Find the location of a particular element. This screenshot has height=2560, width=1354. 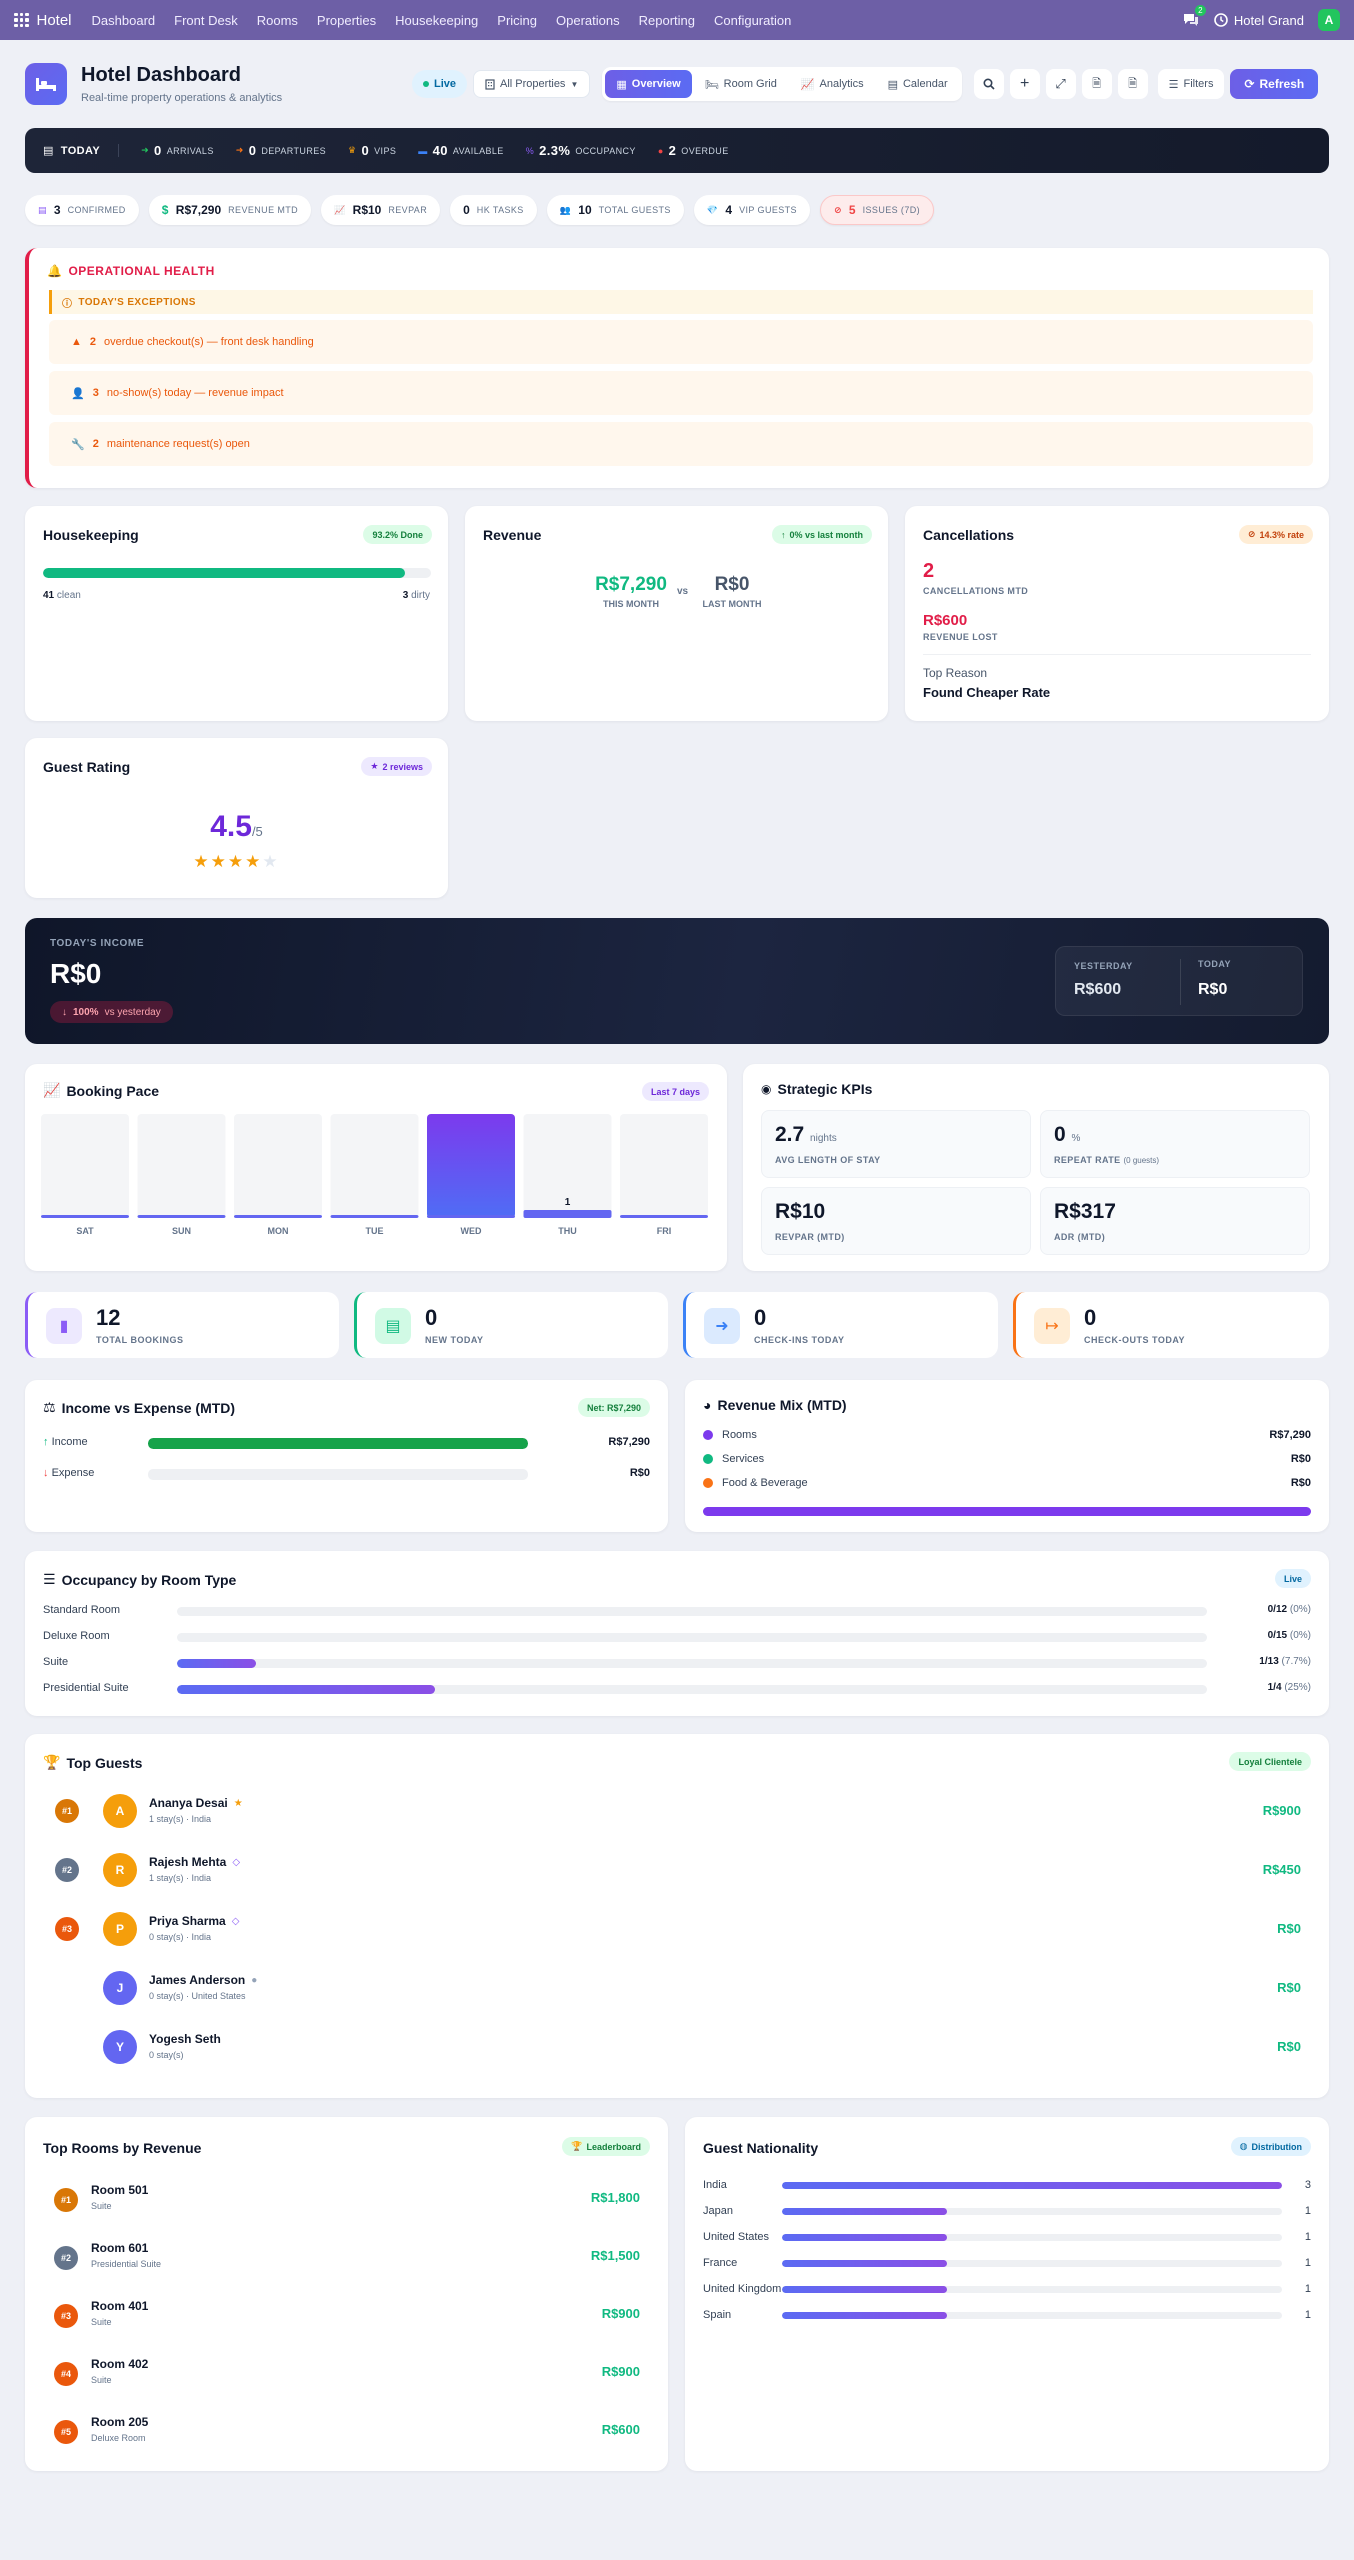

stat-total-bookings: ▮ 12 TOTAL BOOKINGS is located at coordinates (182, 1325).